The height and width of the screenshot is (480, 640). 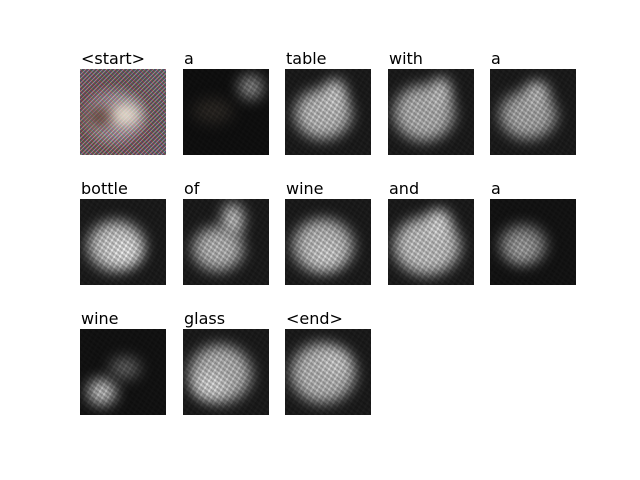 I want to click on attention-cell-0: <start>, so click(x=123, y=102).